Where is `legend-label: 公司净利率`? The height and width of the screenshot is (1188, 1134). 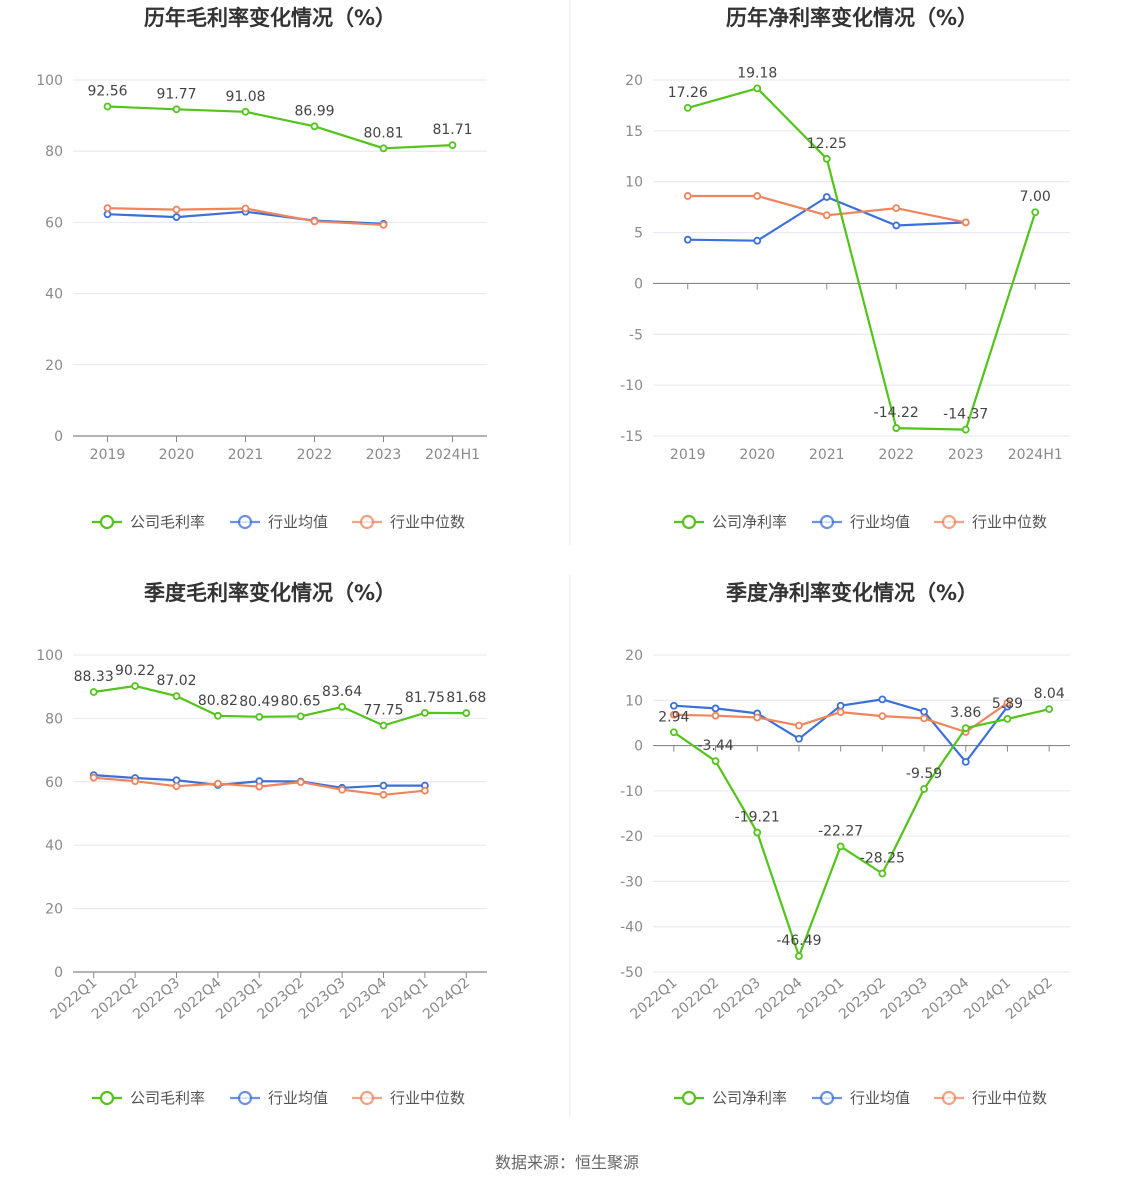 legend-label: 公司净利率 is located at coordinates (749, 522).